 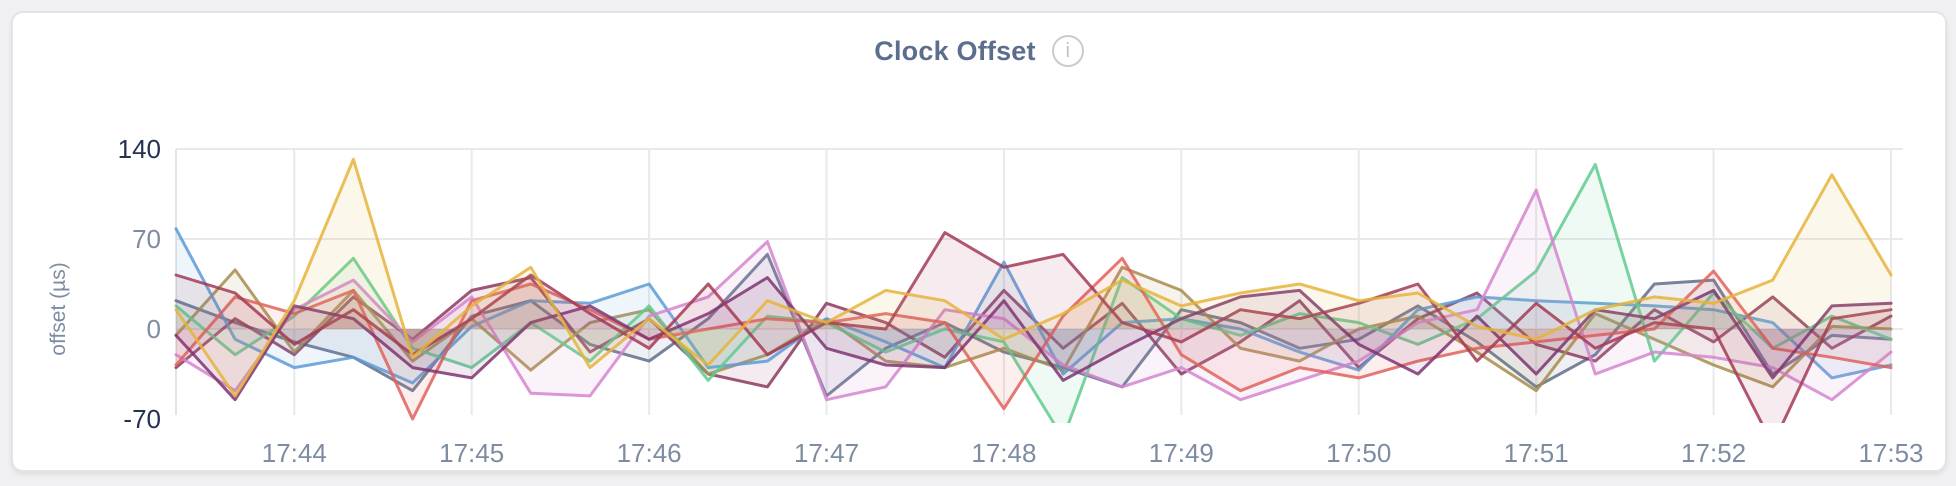 I want to click on x-tick-label: 17:44, so click(x=294, y=453).